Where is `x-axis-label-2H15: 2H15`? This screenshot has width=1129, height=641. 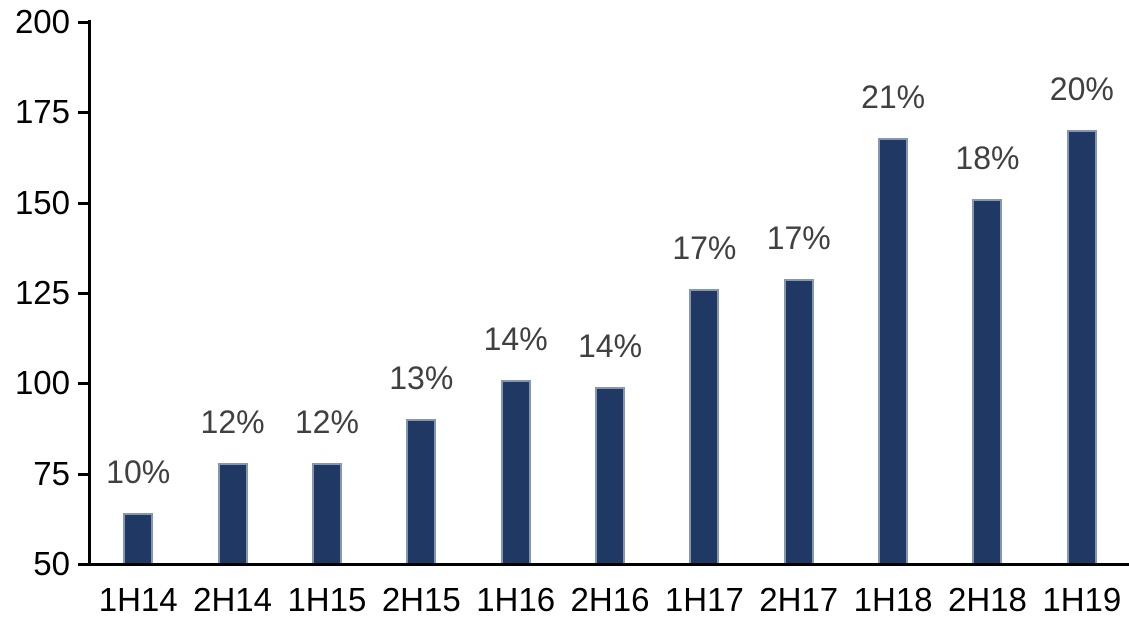
x-axis-label-2H15: 2H15 is located at coordinates (421, 599).